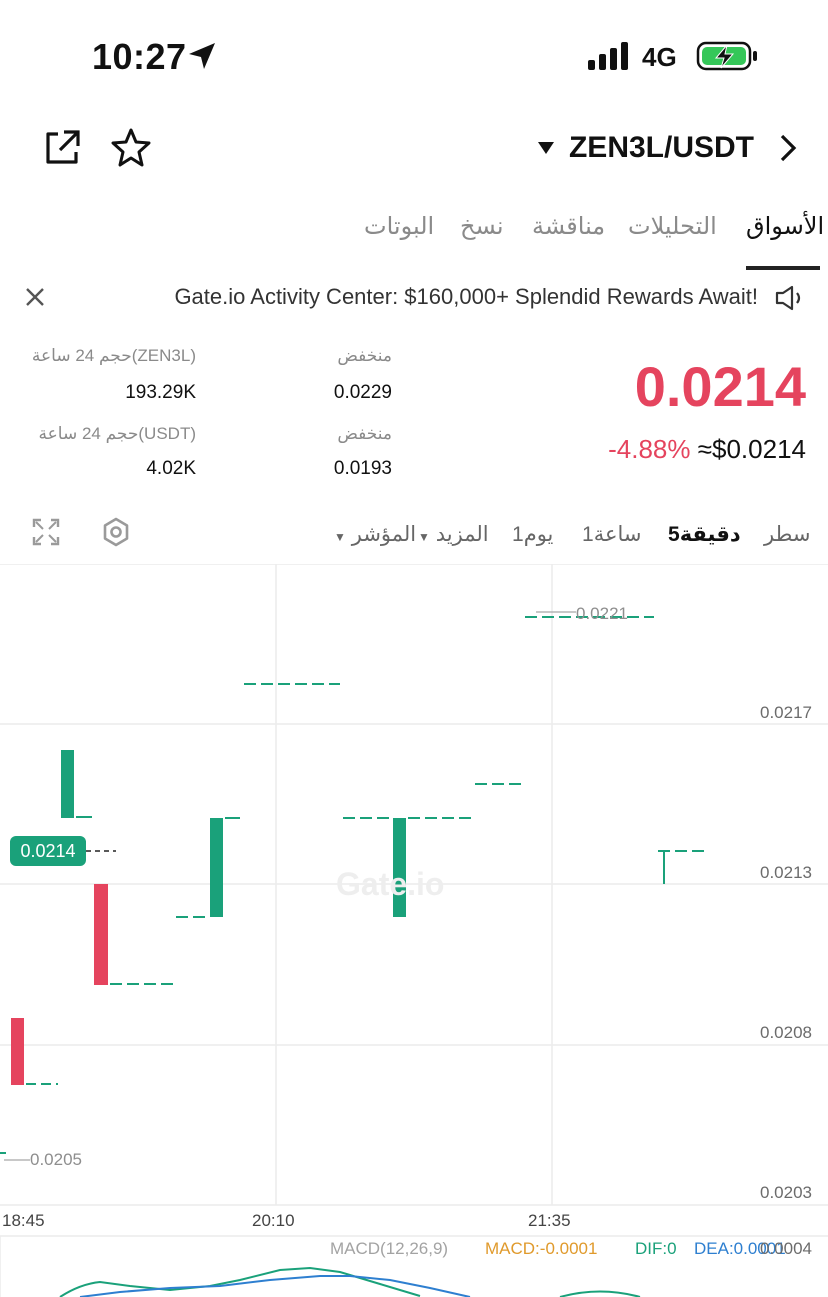 The image size is (828, 1297). What do you see at coordinates (273, 1220) in the screenshot?
I see `x-tick-label: 20:10` at bounding box center [273, 1220].